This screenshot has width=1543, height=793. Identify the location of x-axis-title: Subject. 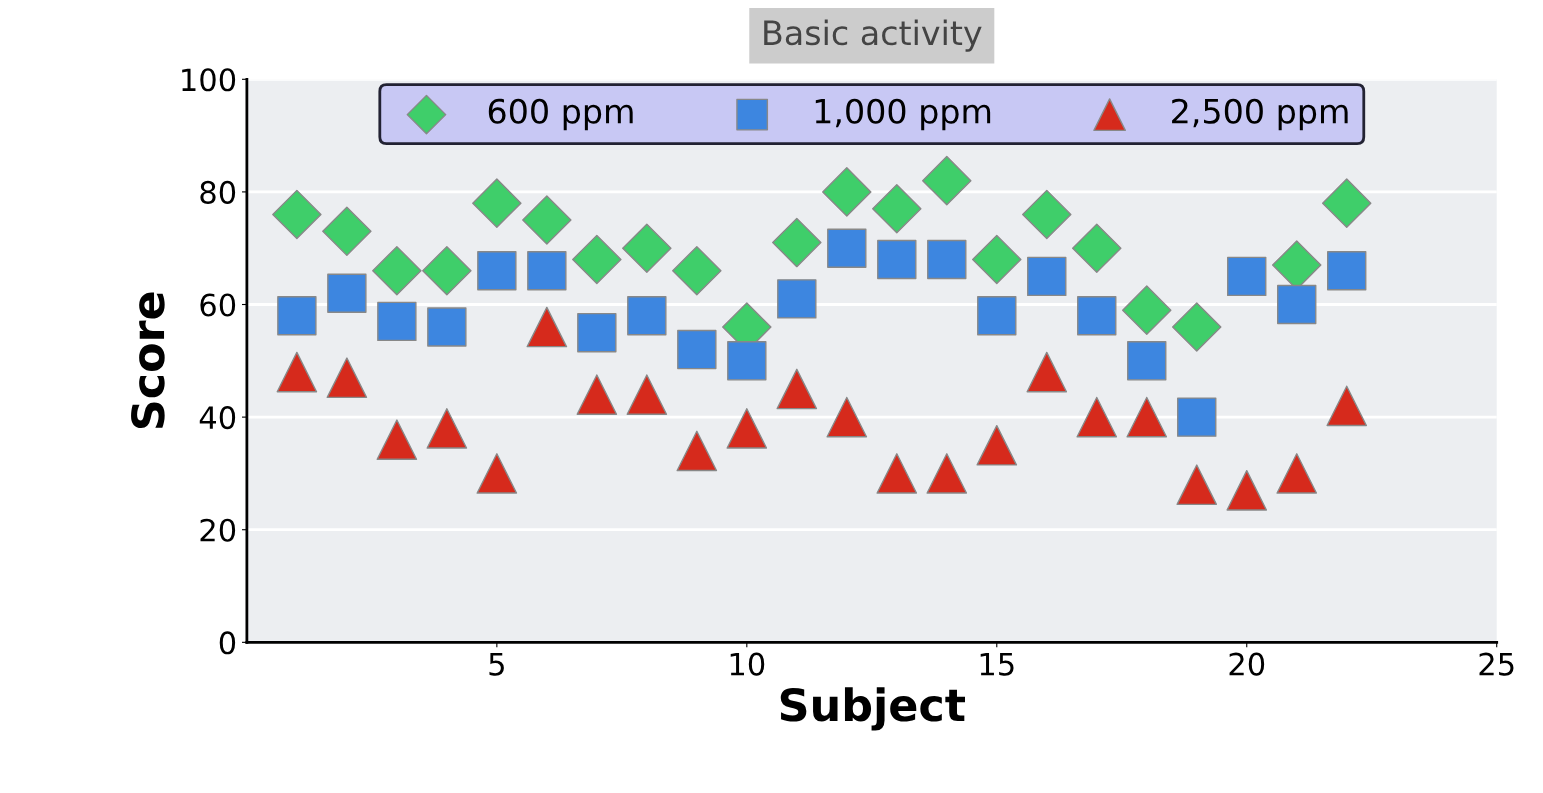
(872, 709).